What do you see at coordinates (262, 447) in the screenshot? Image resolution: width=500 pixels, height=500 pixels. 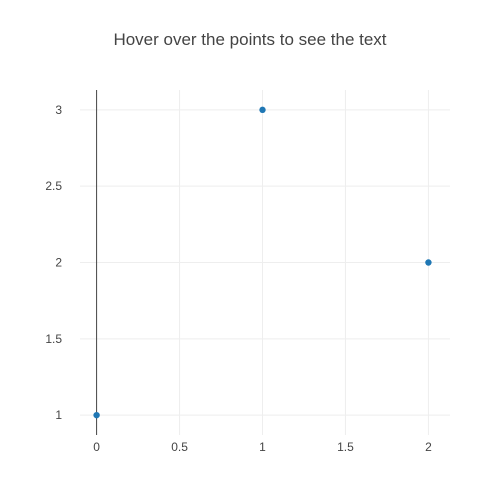 I see `x-tick-label: 1` at bounding box center [262, 447].